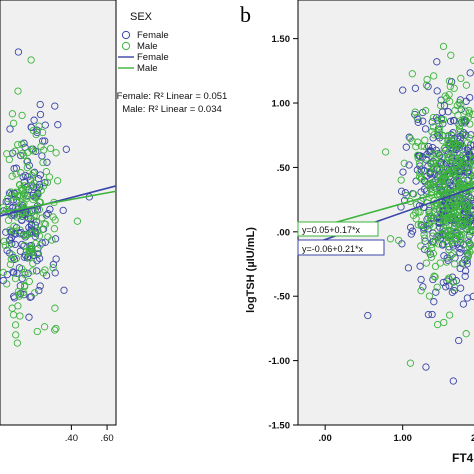  What do you see at coordinates (338, 229) in the screenshot?
I see `equation-male-box: y=0.05+0.17*x` at bounding box center [338, 229].